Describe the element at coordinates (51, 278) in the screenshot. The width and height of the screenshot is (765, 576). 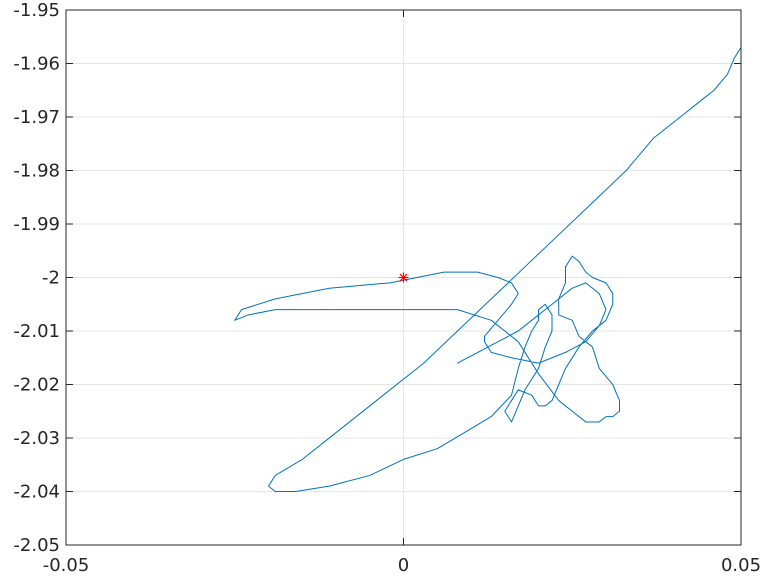
I see `y-tick-label-5: -2` at that location.